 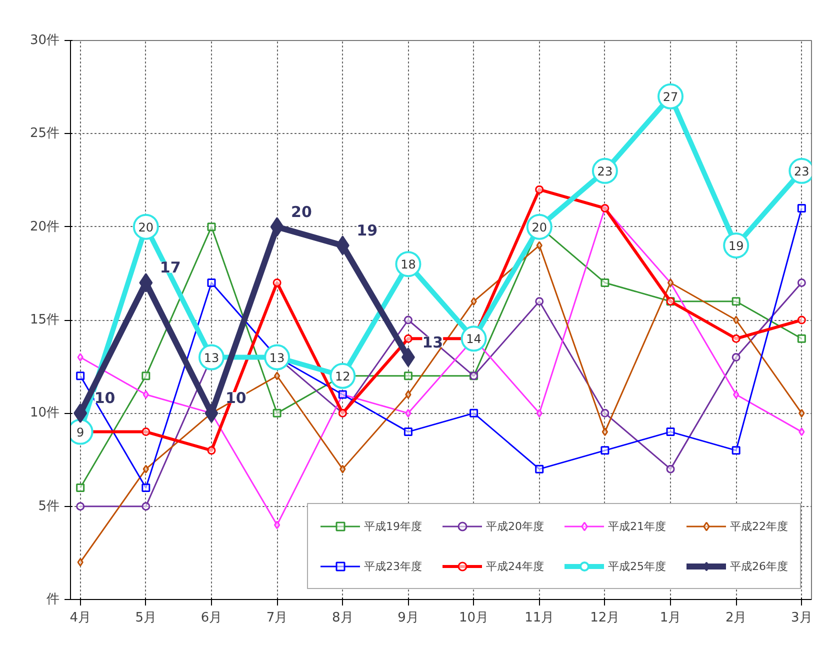 I want to click on legend-label: 平成26年度, so click(x=759, y=566).